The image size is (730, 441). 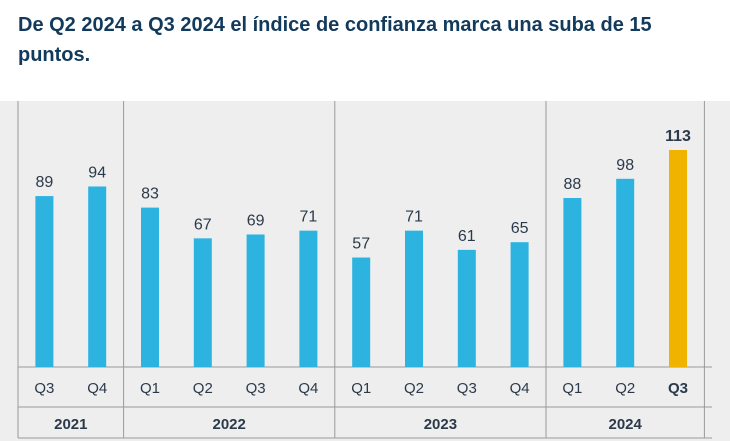 What do you see at coordinates (625, 165) in the screenshot?
I see `data-label: 98` at bounding box center [625, 165].